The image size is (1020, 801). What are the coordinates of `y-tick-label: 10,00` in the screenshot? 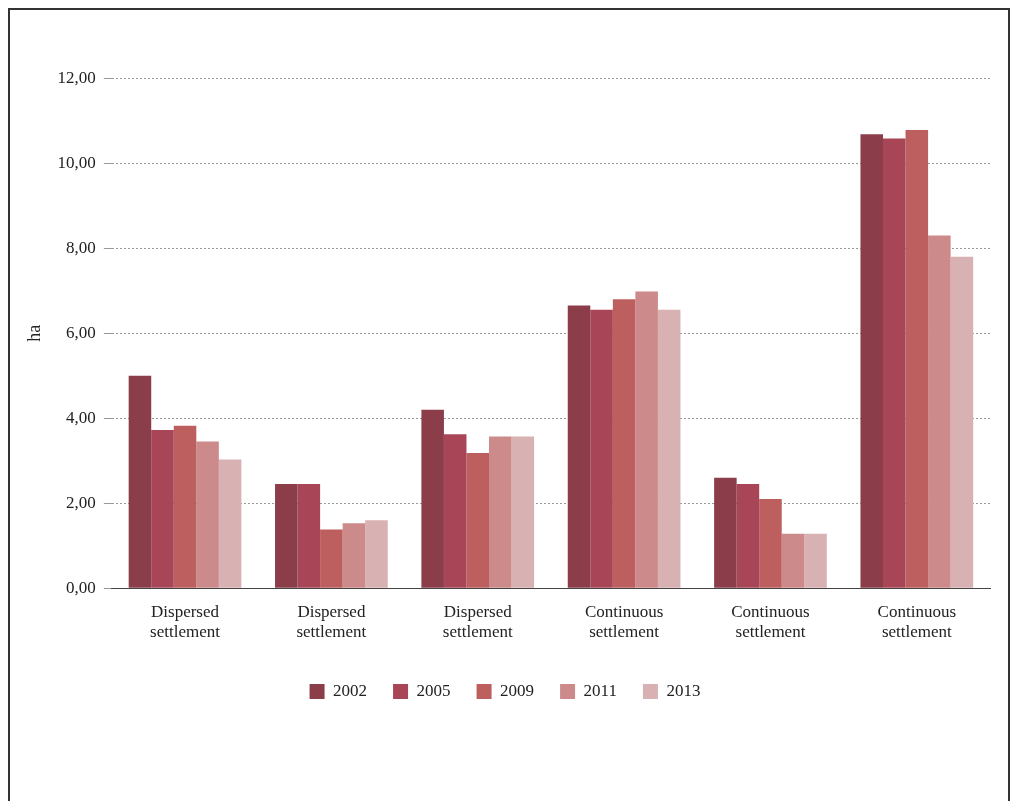 It's located at (76, 162).